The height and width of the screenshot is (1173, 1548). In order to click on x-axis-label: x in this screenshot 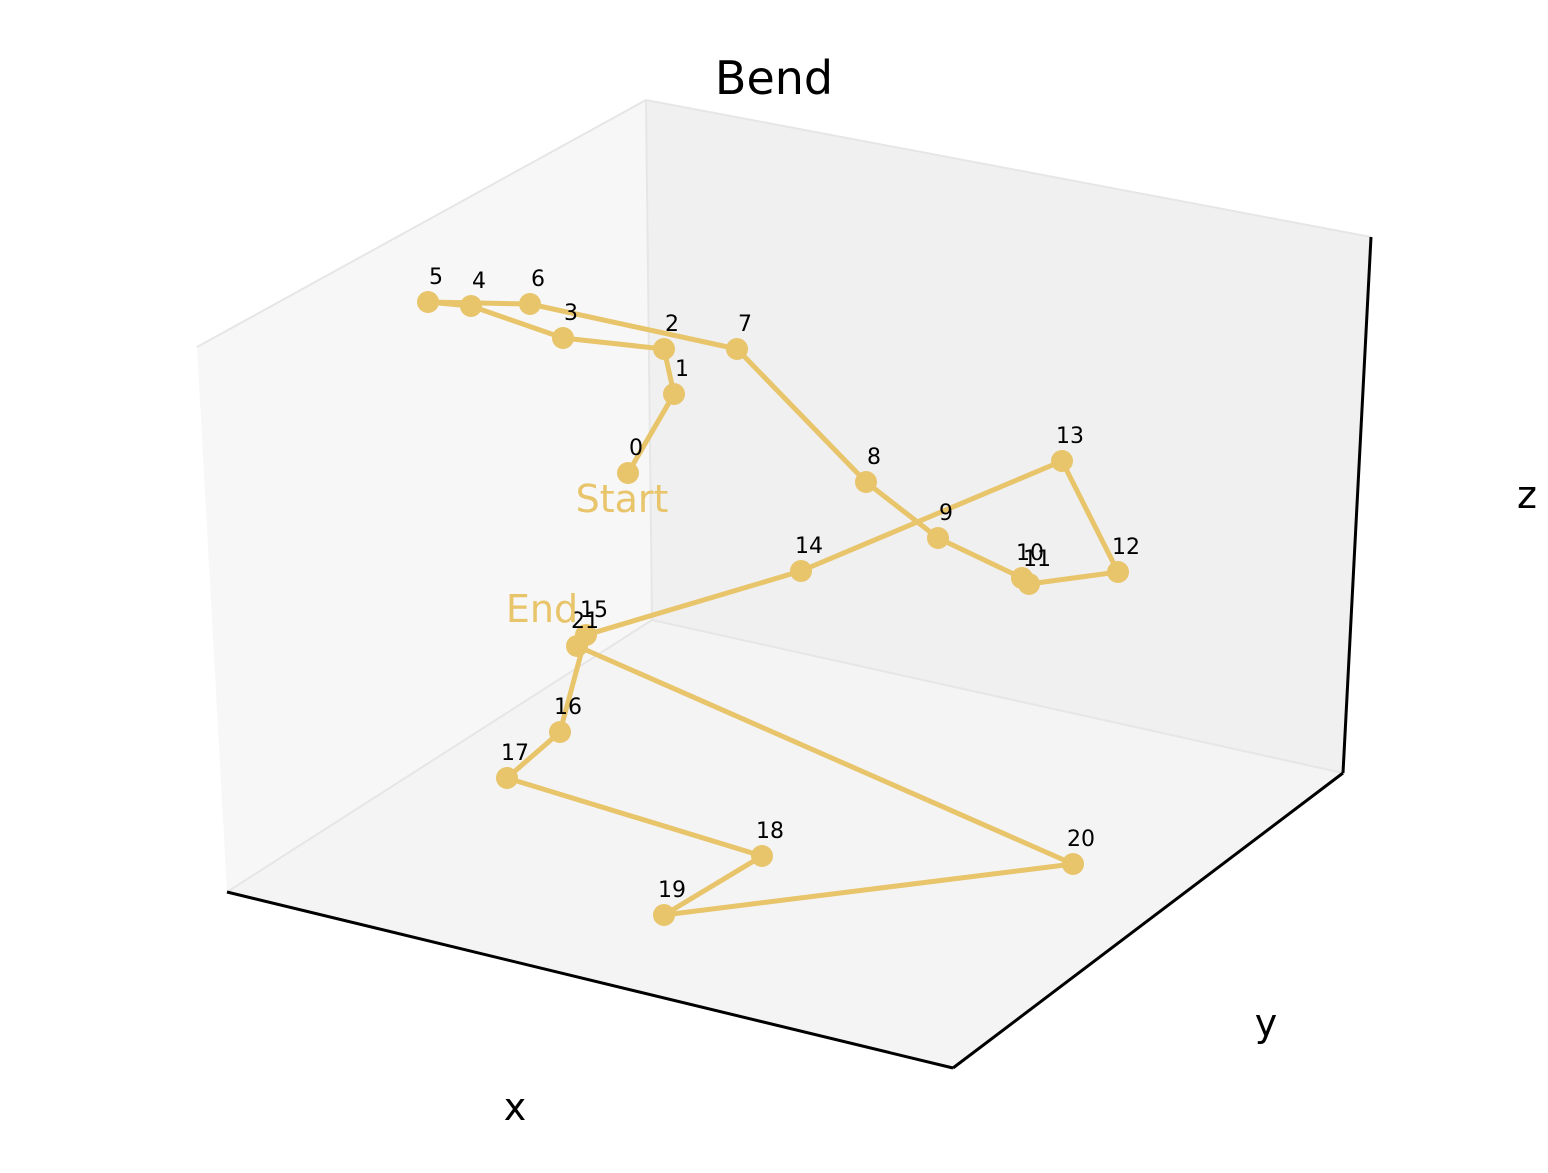, I will do `click(515, 1107)`.